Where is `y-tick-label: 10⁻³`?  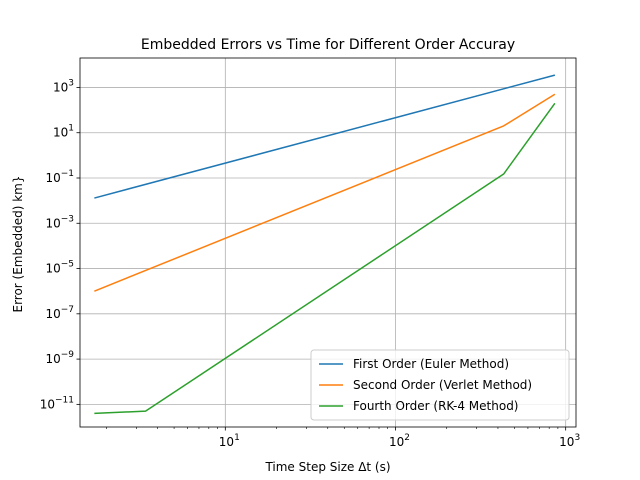 y-tick-label: 10⁻³ is located at coordinates (59, 222).